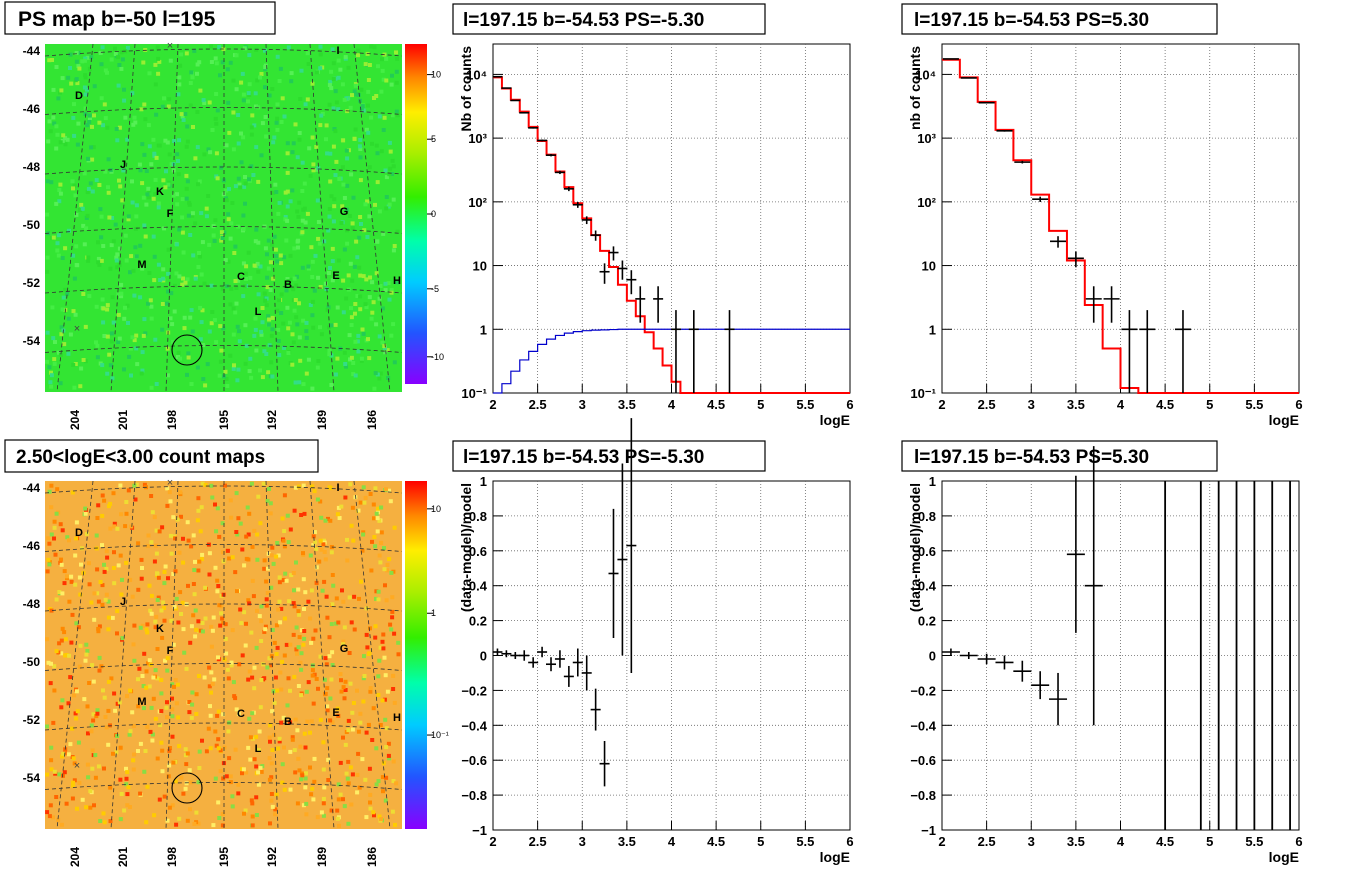 The image size is (1348, 875). Describe the element at coordinates (716, 404) in the screenshot. I see `x-tick-label: 4.5` at that location.